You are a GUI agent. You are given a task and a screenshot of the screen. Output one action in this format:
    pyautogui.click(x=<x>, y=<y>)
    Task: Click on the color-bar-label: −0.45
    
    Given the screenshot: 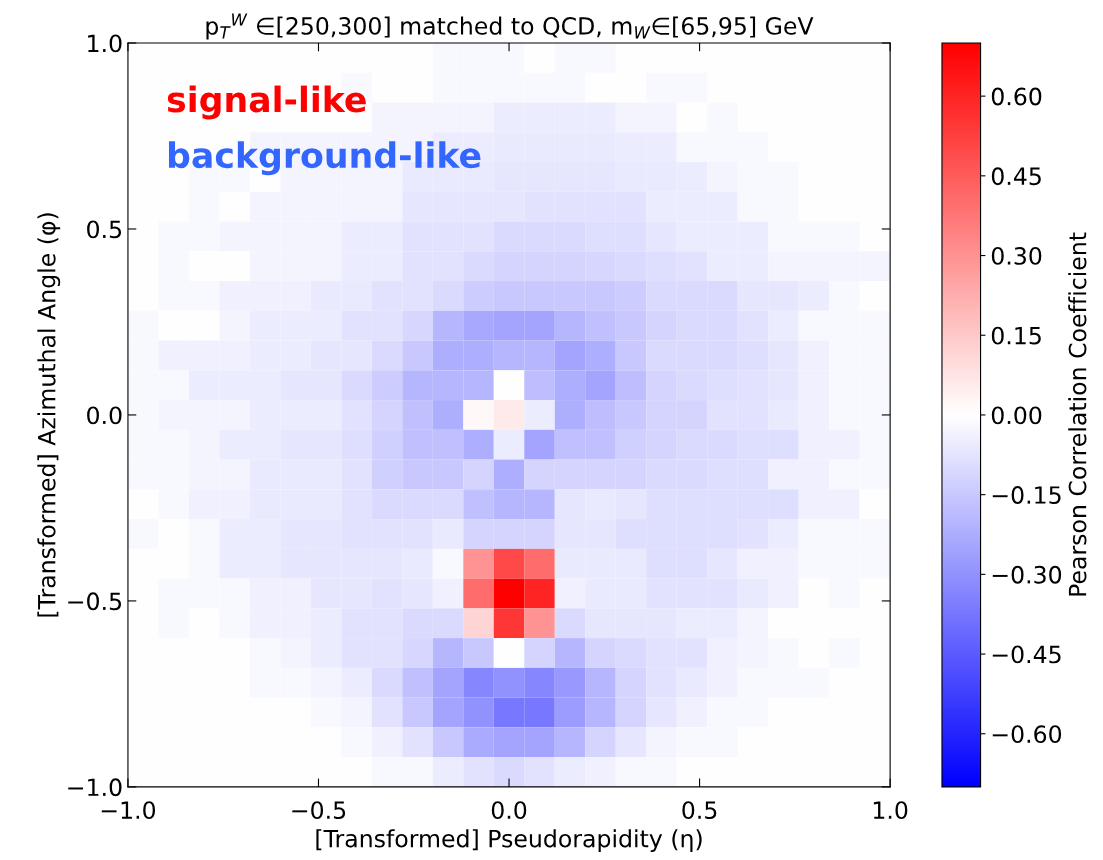 What is the action you would take?
    pyautogui.click(x=1026, y=654)
    